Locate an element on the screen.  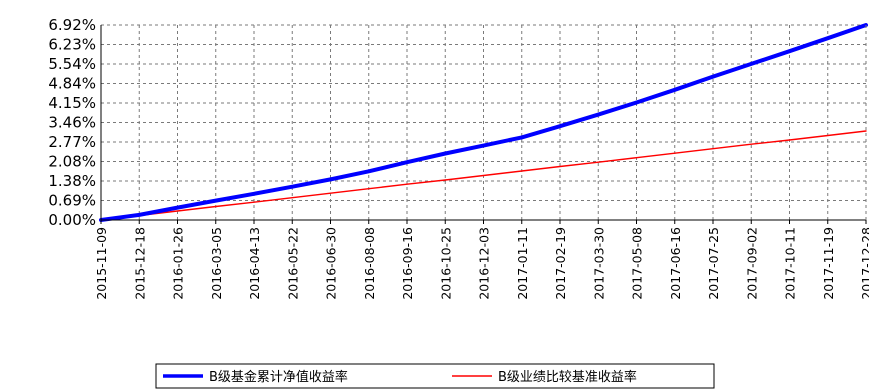
x-tick-label: 2017-06-16 is located at coordinates (675, 263).